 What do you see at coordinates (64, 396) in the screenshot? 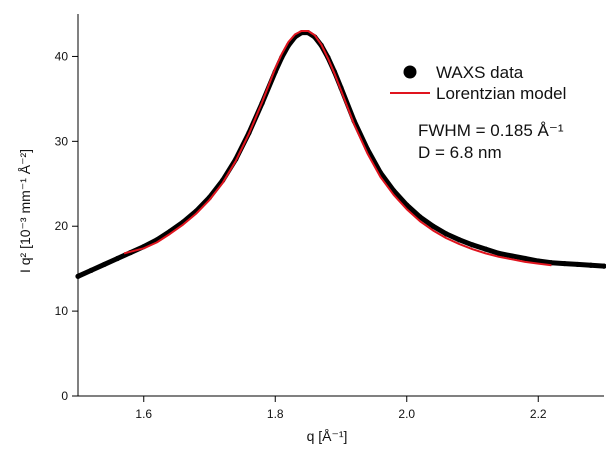
I see `y-tick-label: 0` at bounding box center [64, 396].